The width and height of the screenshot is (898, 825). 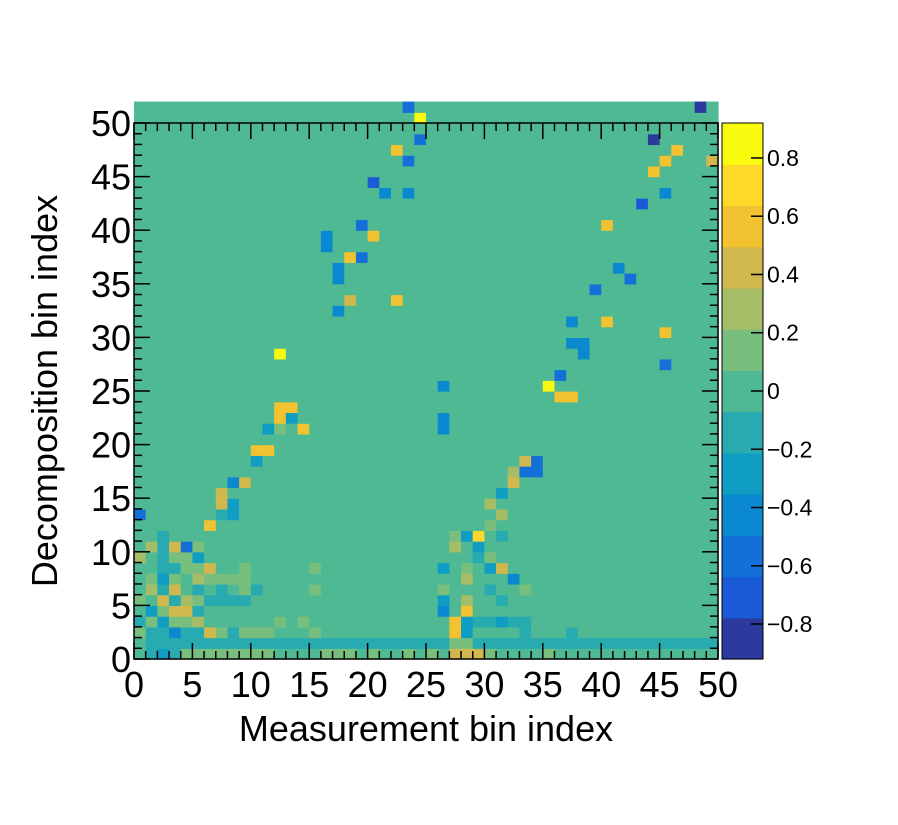 What do you see at coordinates (111, 391) in the screenshot?
I see `y-tick-label: 25` at bounding box center [111, 391].